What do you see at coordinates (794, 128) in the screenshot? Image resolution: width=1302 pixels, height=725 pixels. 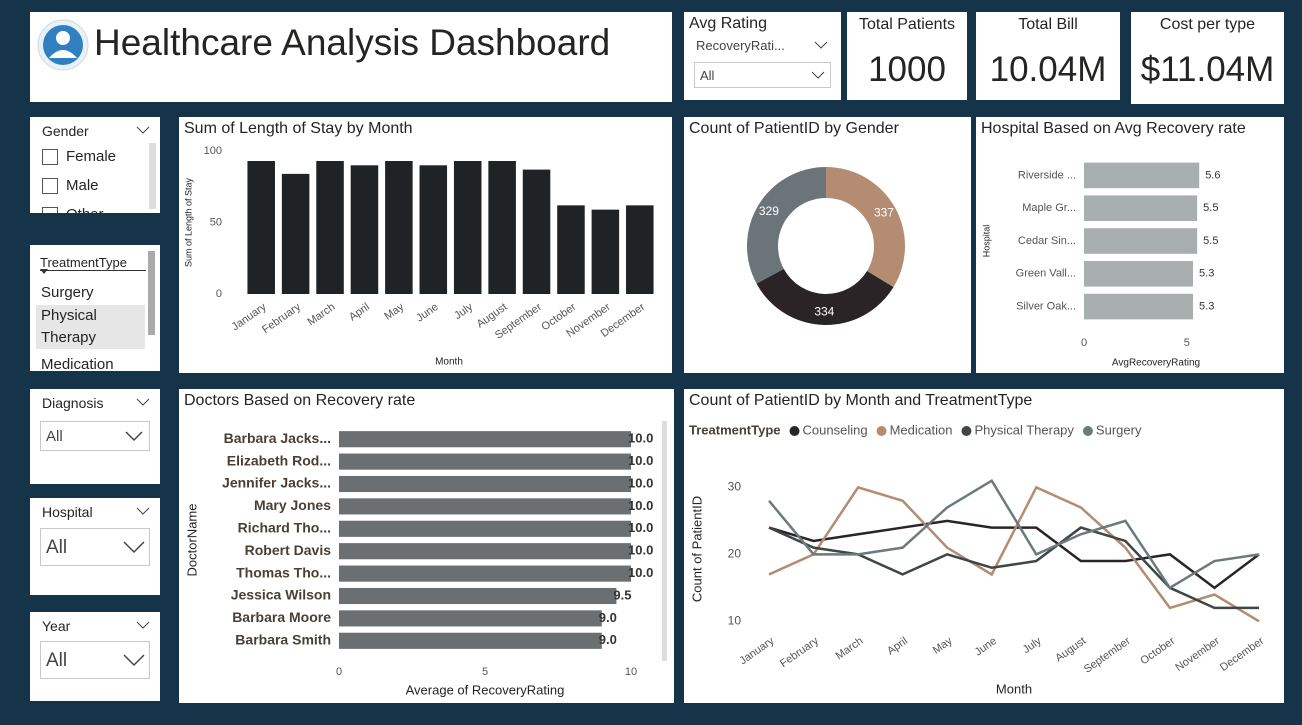 I see `chart-title: Count of PatientID by Gender` at bounding box center [794, 128].